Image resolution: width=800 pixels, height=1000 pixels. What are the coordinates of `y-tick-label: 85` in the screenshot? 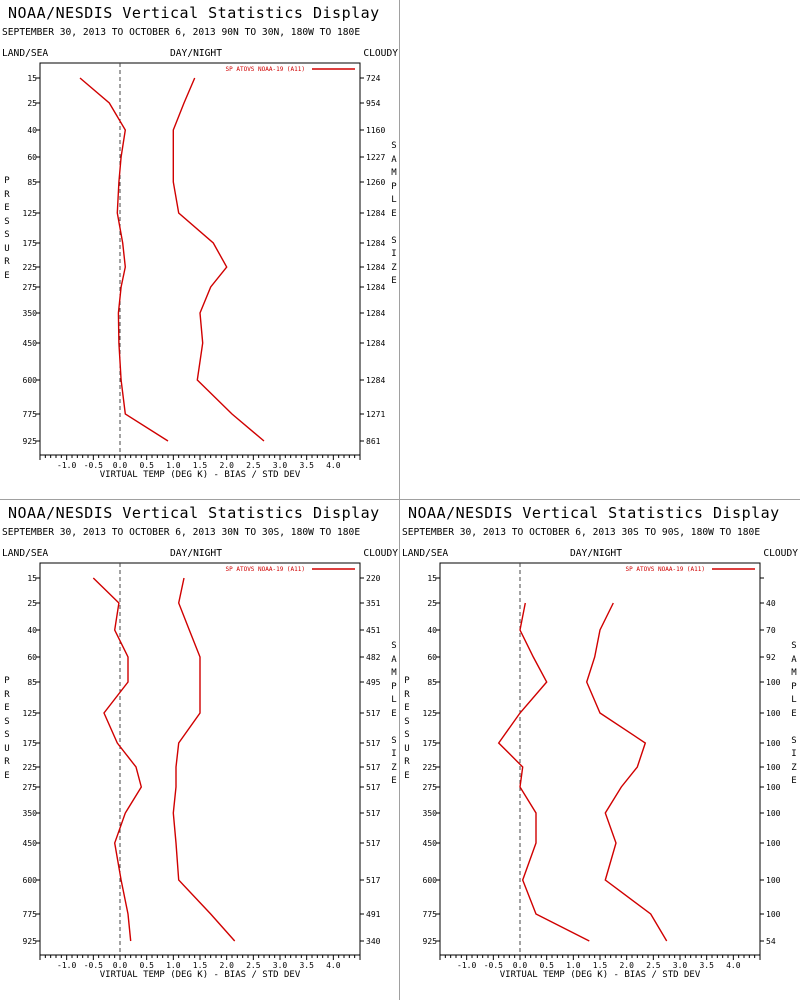 It's located at (432, 682).